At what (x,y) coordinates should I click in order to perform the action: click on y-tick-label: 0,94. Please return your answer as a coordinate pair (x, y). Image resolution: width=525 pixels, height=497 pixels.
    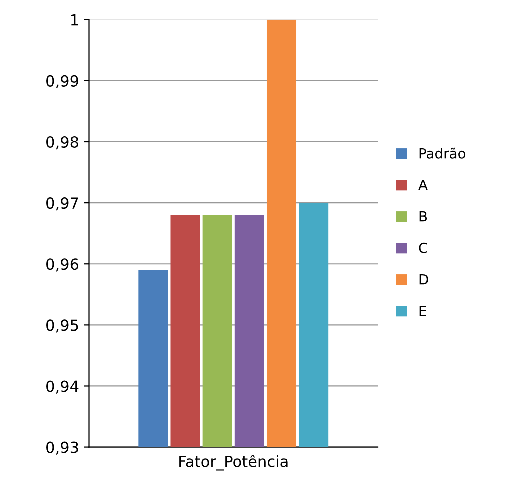
    Looking at the image, I should click on (62, 387).